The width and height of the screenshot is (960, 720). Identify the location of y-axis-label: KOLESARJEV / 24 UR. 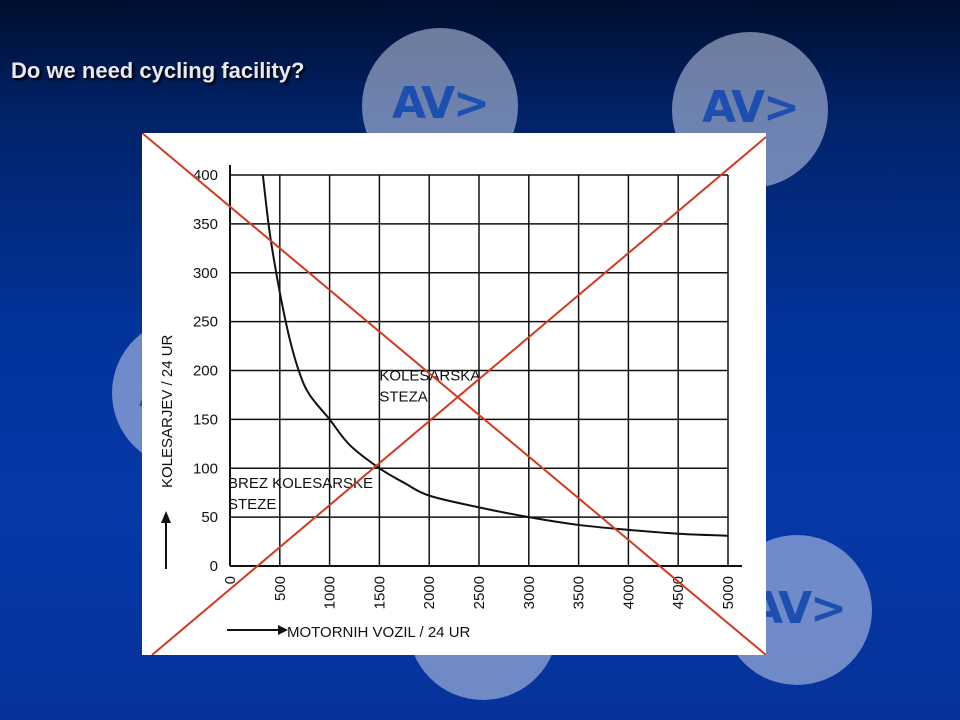
(167, 411).